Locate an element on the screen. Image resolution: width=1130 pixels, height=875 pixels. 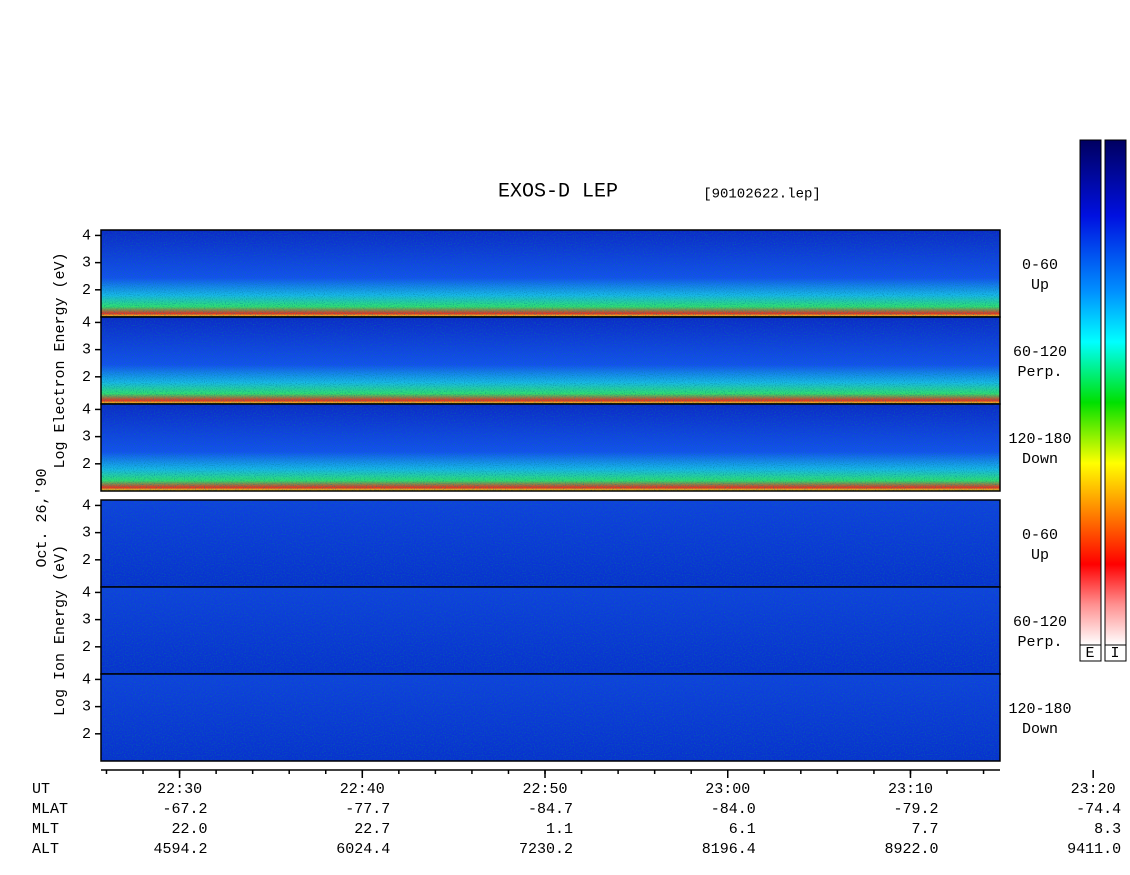
row-value: -84.0 is located at coordinates (733, 809).